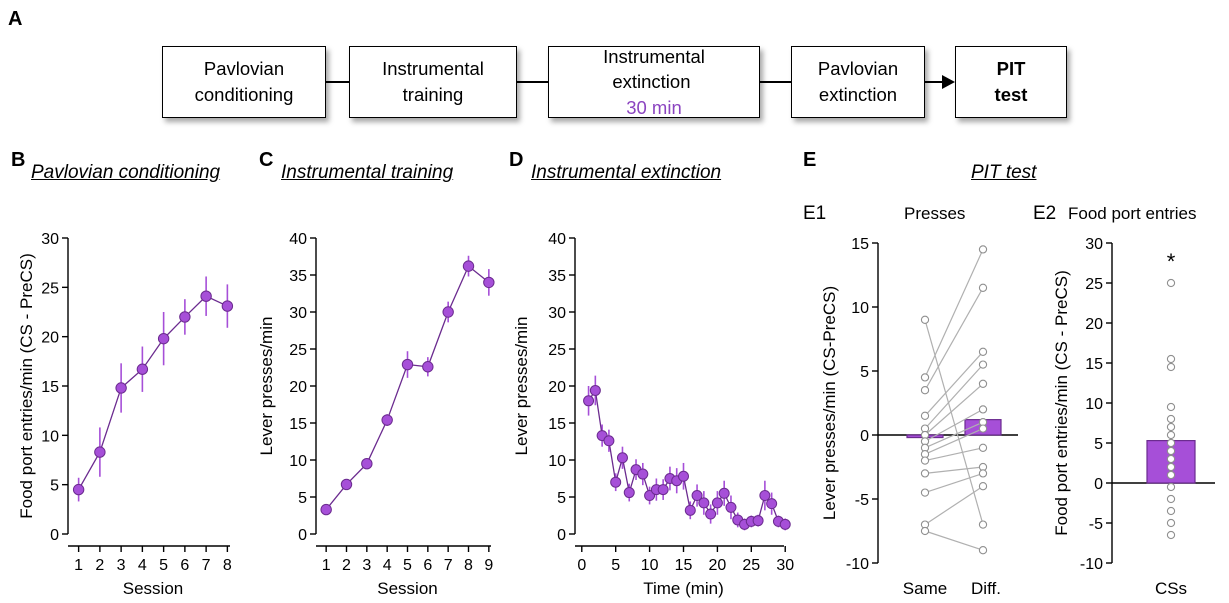 Image resolution: width=1229 pixels, height=603 pixels. I want to click on y-tick-label: -5, so click(1096, 524).